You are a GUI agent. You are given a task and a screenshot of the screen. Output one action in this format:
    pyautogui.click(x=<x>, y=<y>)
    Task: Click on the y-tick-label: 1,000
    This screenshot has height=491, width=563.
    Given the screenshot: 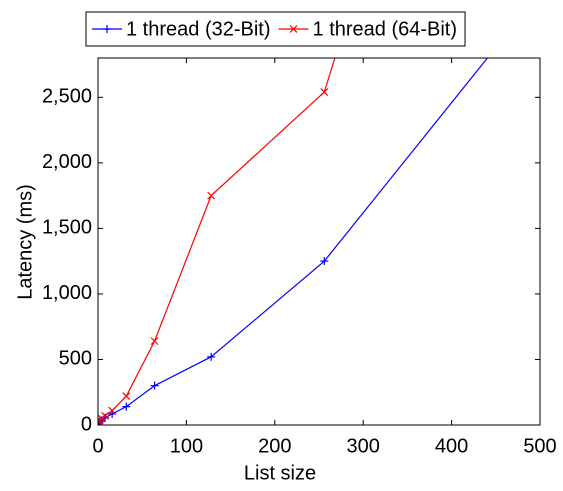 What is the action you would take?
    pyautogui.click(x=67, y=293)
    